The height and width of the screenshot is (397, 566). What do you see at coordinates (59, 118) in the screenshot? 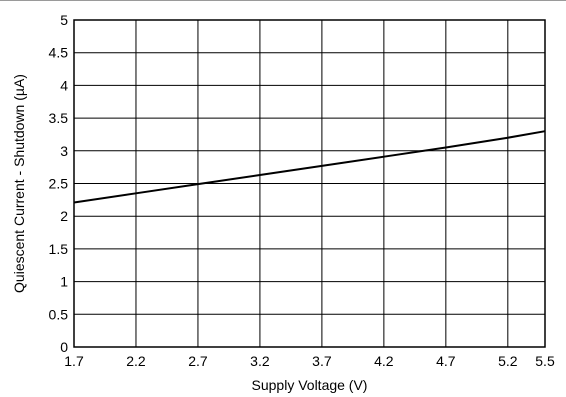
I see `y-tick-label: 3.5` at bounding box center [59, 118].